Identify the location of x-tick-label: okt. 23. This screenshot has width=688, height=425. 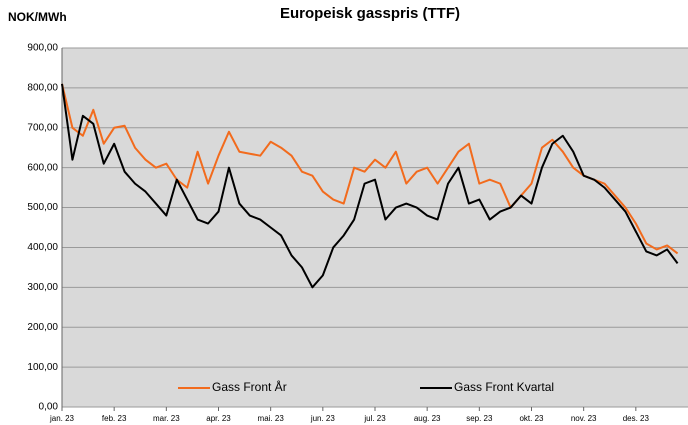
(531, 418).